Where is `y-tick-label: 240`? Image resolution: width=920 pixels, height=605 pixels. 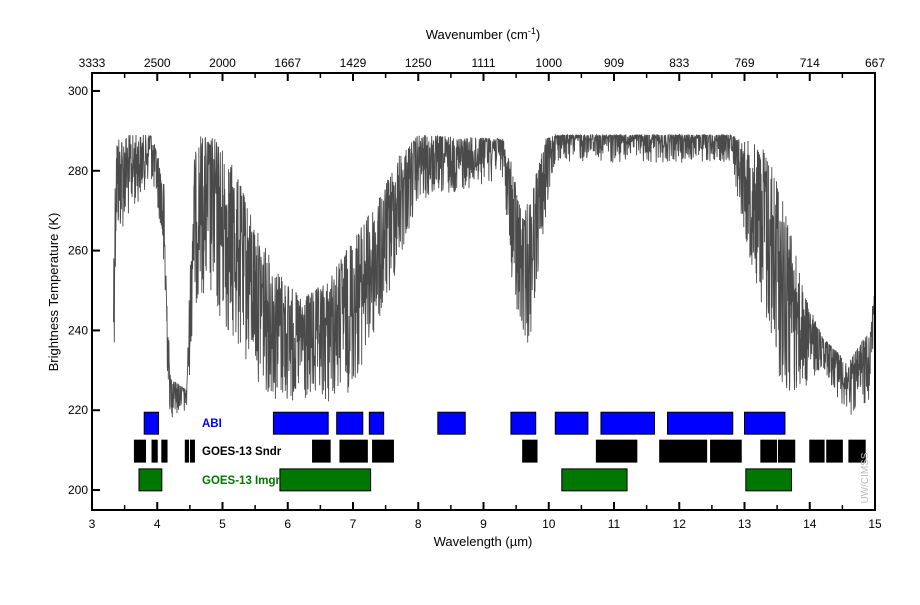 y-tick-label: 240 is located at coordinates (78, 330).